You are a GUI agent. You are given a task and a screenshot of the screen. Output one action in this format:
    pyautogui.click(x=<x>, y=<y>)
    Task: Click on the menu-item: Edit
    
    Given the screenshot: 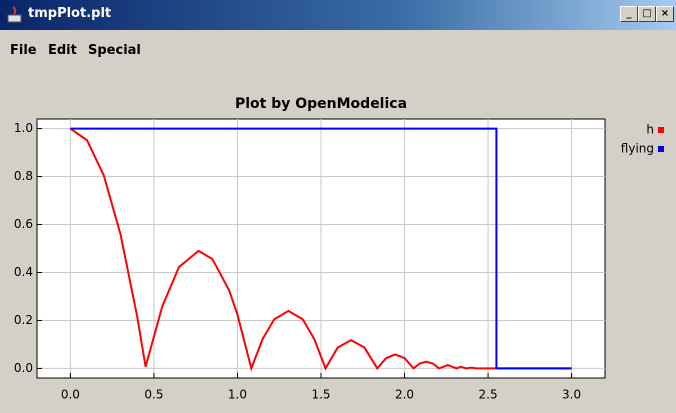 What is the action you would take?
    pyautogui.click(x=62, y=50)
    